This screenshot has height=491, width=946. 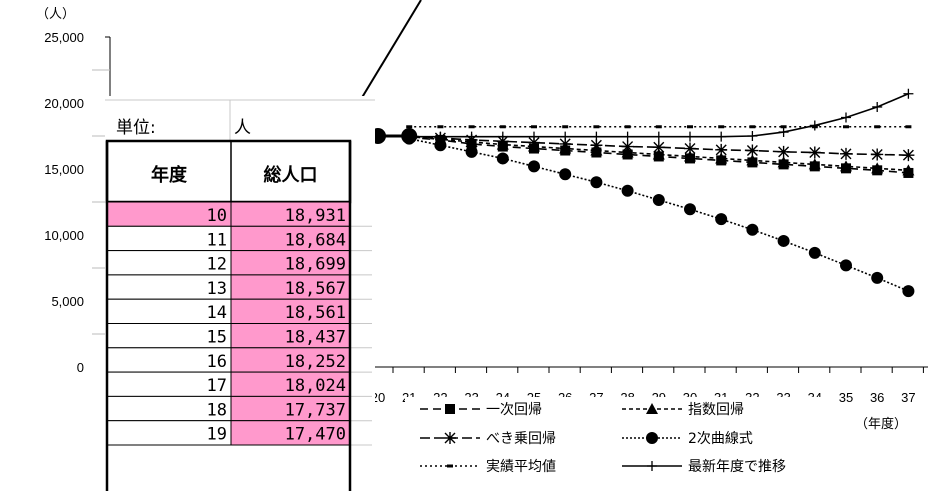 What do you see at coordinates (136, 128) in the screenshot?
I see `unit-label: 単位:` at bounding box center [136, 128].